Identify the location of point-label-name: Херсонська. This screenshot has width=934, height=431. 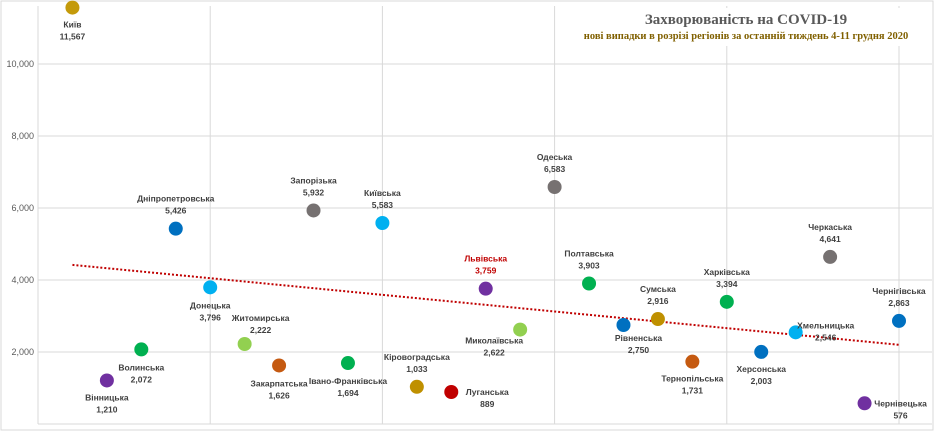
(761, 369).